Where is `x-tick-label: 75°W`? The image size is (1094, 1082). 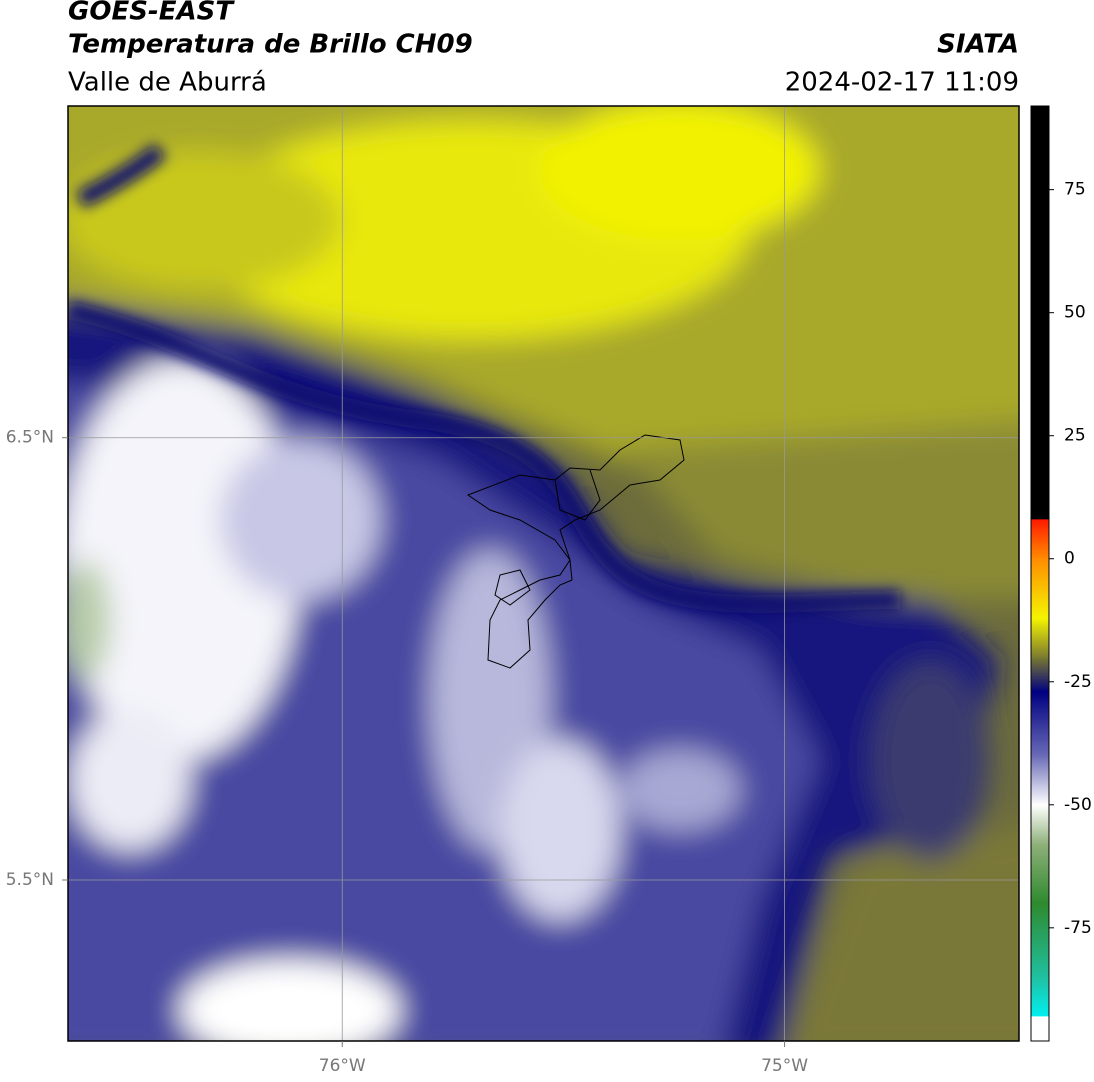 x-tick-label: 75°W is located at coordinates (784, 1066).